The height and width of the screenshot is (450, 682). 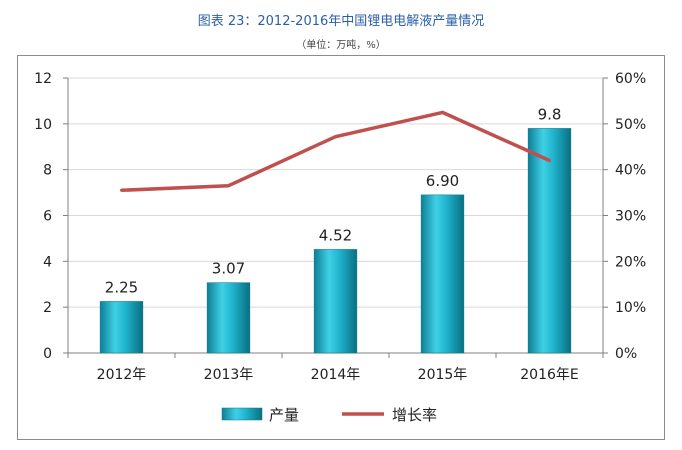 I want to click on bar-data-label: 2.25, so click(x=121, y=287).